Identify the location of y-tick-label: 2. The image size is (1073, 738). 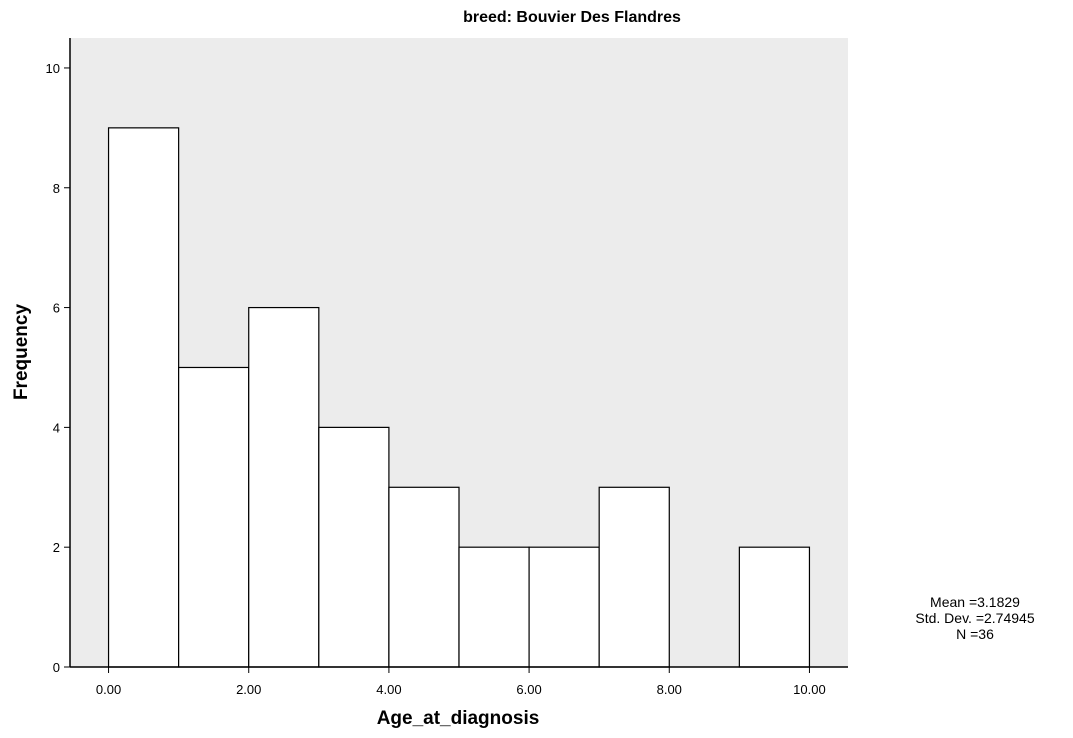
(56, 547).